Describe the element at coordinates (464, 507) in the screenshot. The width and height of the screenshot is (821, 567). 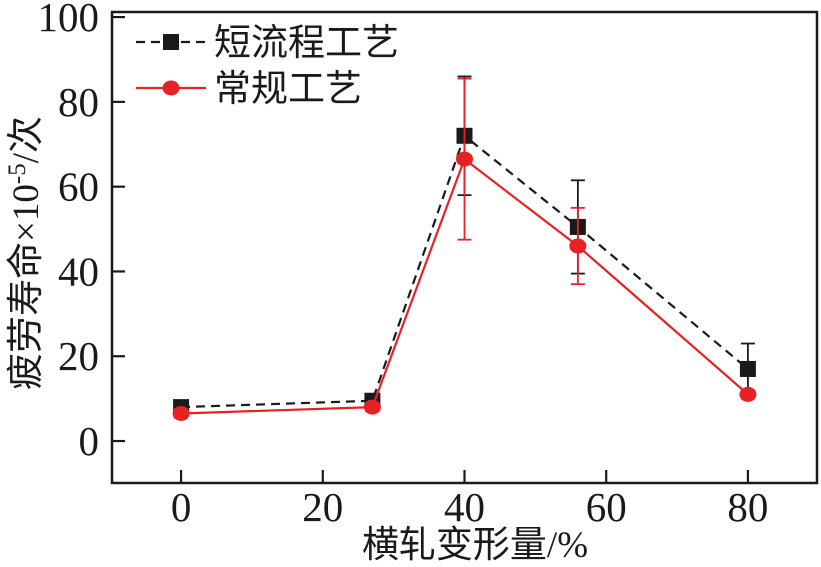
I see `x-axis-tick-label: 40` at that location.